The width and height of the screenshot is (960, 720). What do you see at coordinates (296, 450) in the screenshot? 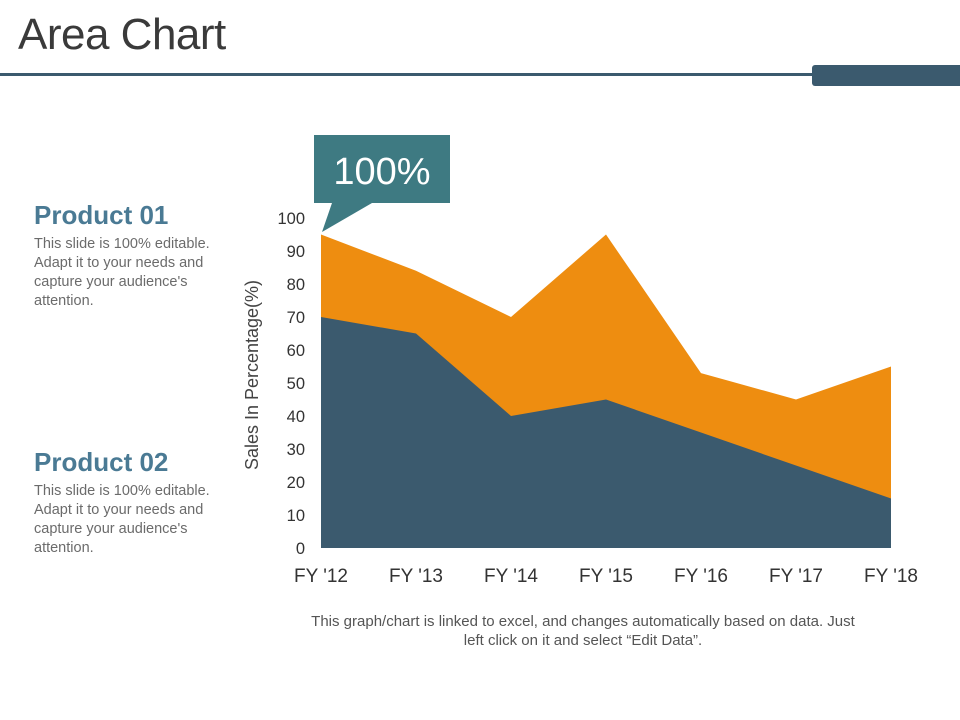
I see `y-tick-label: 30` at bounding box center [296, 450].